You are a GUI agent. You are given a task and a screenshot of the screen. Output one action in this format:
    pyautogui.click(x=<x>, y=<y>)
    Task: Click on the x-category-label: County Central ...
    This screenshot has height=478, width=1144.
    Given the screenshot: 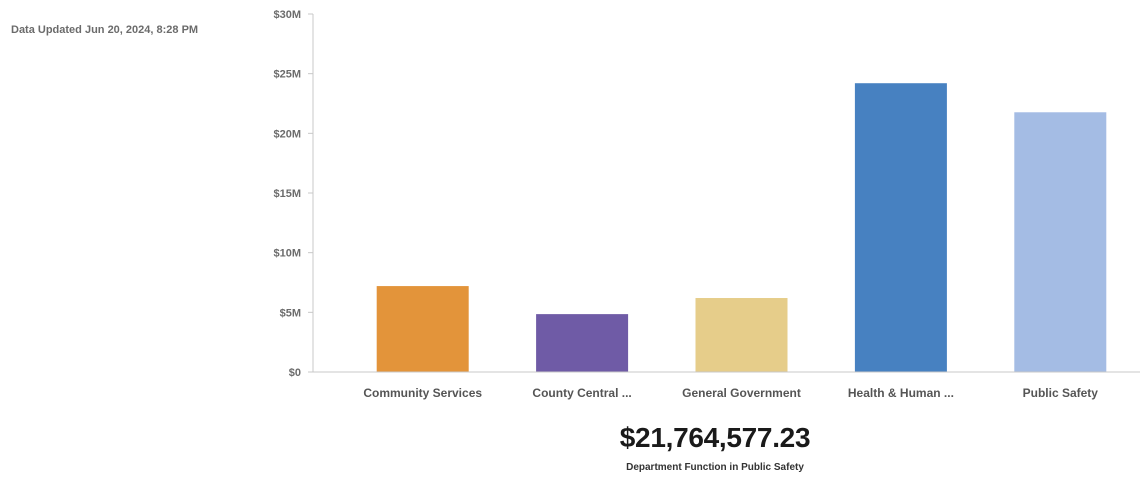 What is the action you would take?
    pyautogui.click(x=581, y=393)
    